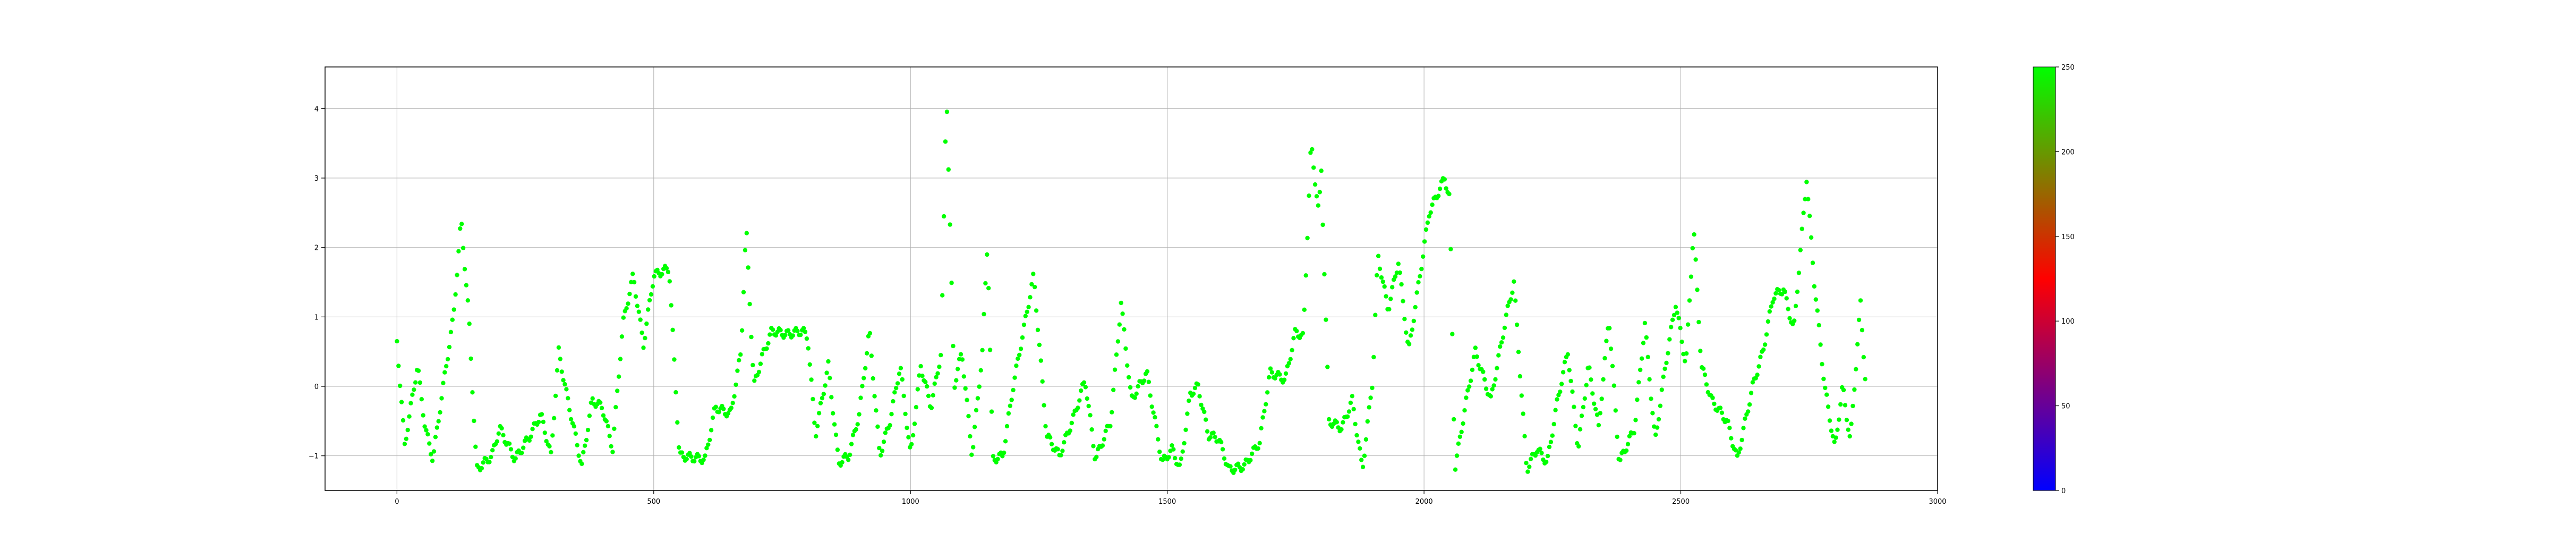 The width and height of the screenshot is (2576, 558). I want to click on y-axis: −1 0 1 2 3 4, so click(317, 283).